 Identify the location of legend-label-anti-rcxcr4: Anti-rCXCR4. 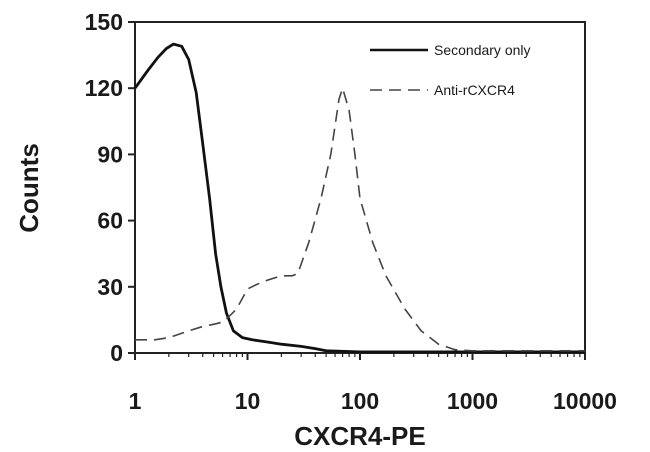
(474, 90).